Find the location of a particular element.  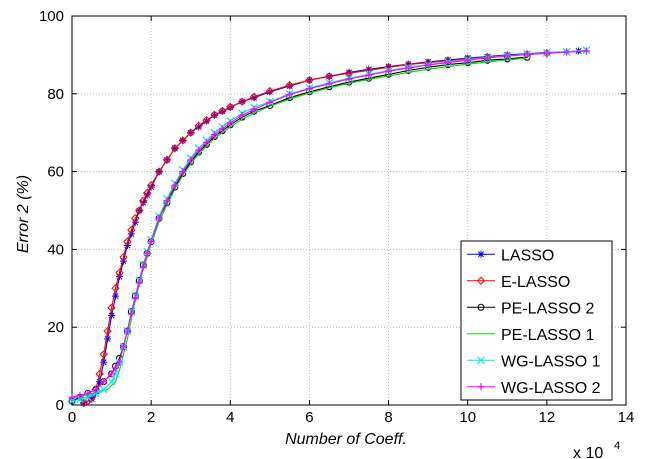

y-tick-label: 100 is located at coordinates (51, 16).